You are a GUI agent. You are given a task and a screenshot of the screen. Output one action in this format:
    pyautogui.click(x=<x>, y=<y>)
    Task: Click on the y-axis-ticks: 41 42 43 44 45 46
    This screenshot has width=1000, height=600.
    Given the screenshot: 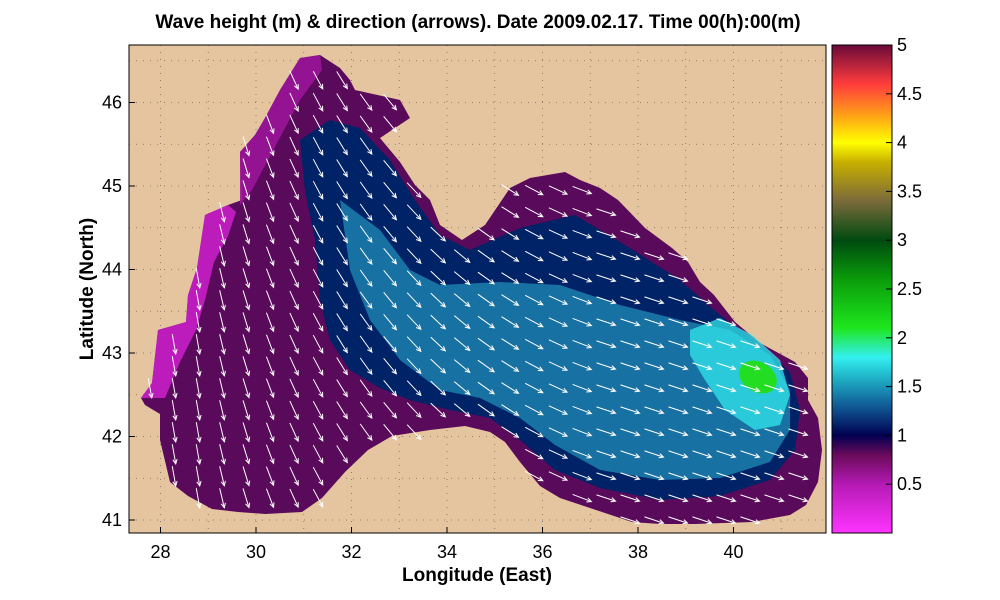 What is the action you would take?
    pyautogui.click(x=118, y=311)
    